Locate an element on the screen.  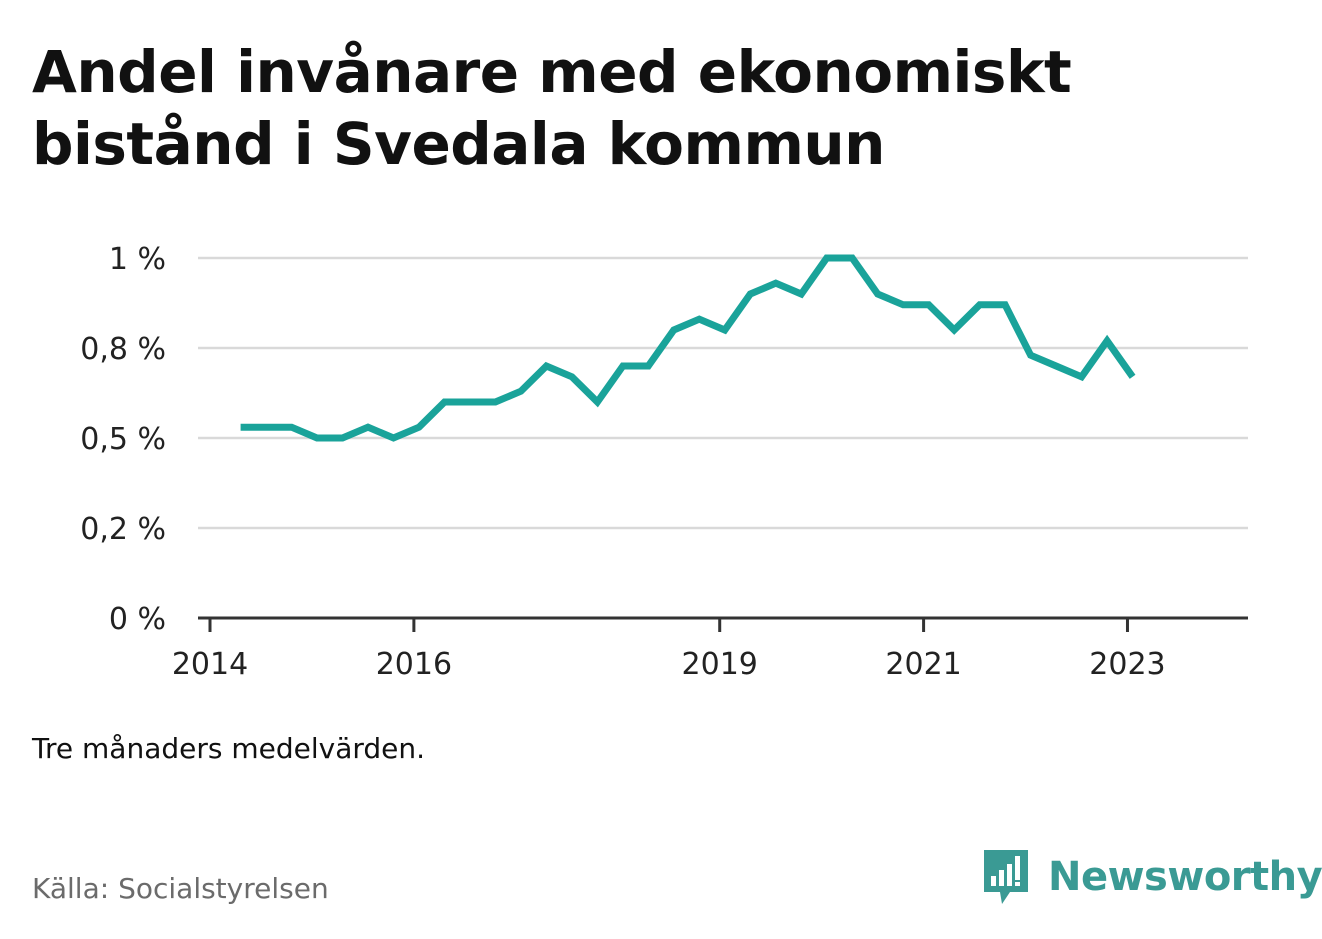
brand-logo: Newsworthy is located at coordinates (1151, 877).